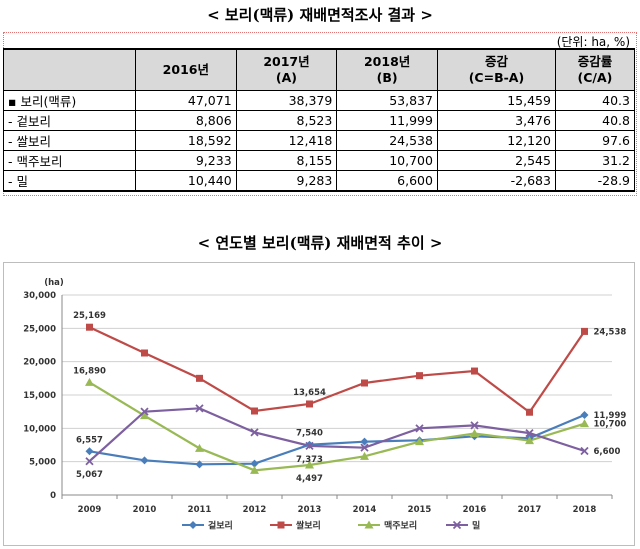 Image resolution: width=640 pixels, height=549 pixels. I want to click on x-tick-label: 2015, so click(420, 510).